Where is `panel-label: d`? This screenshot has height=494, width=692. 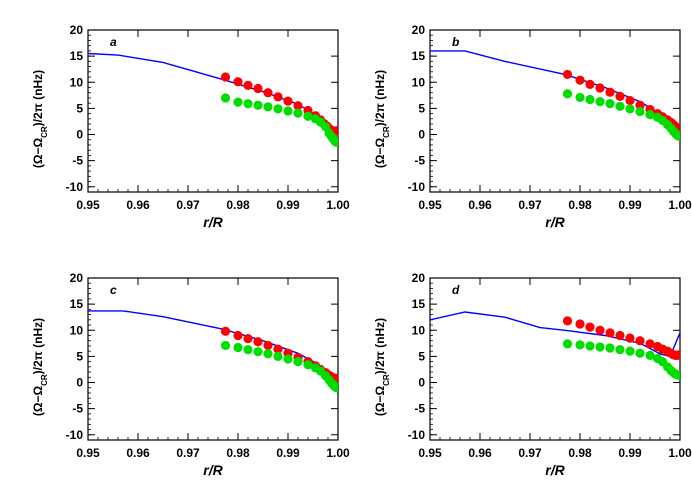
panel-label: d is located at coordinates (456, 290).